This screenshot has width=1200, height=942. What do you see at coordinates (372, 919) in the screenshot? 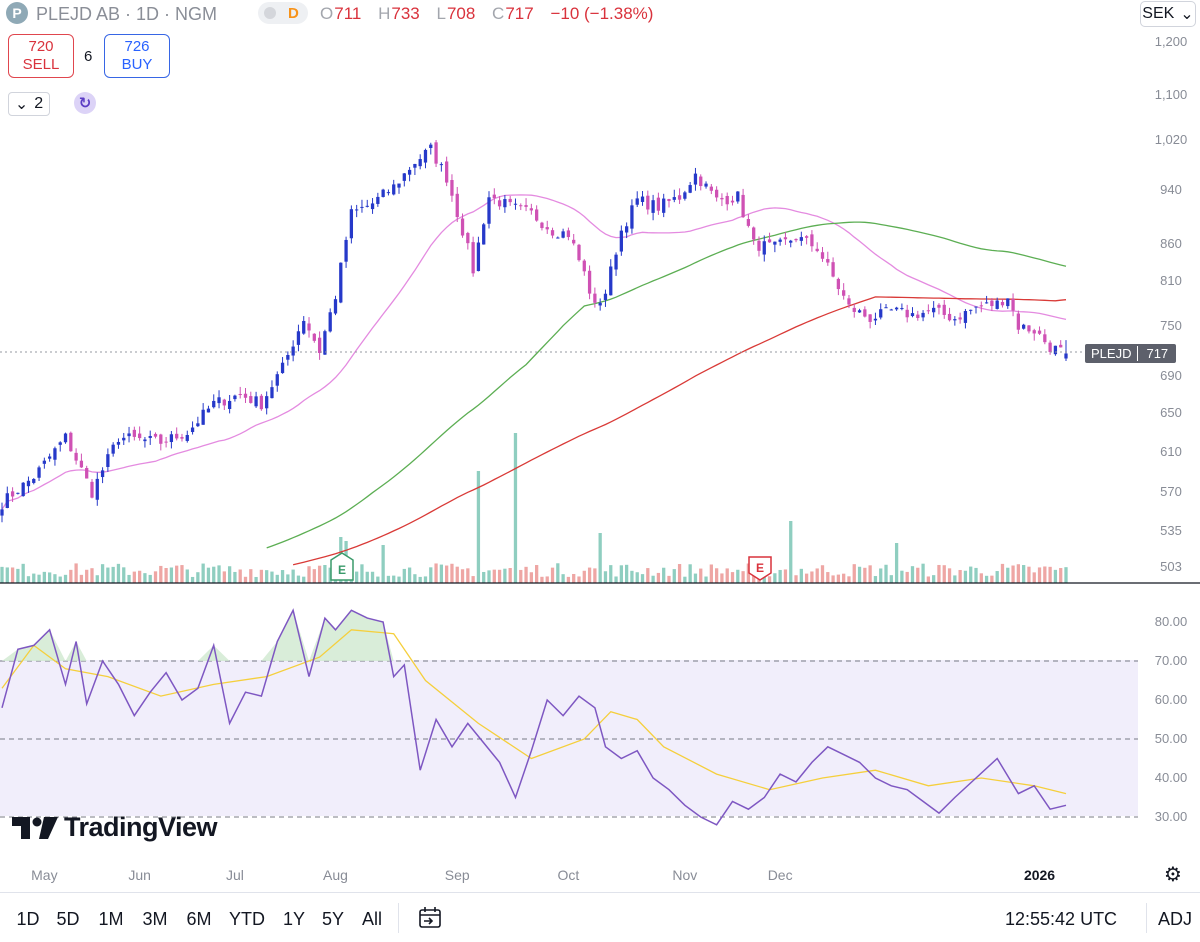
I see `range-button-all: All` at bounding box center [372, 919].